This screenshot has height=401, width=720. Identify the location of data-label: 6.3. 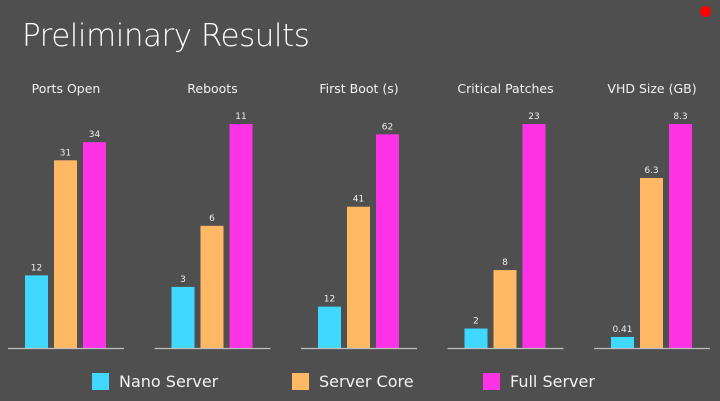
(651, 171).